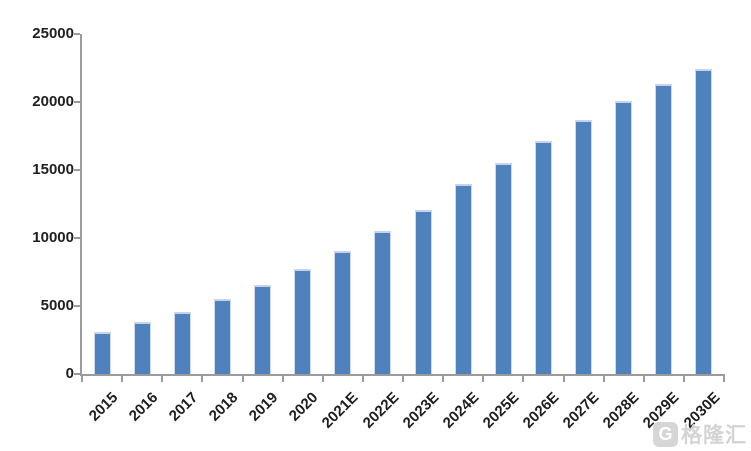 This screenshot has width=751, height=451. What do you see at coordinates (714, 435) in the screenshot?
I see `watermark-text: 格隆汇` at bounding box center [714, 435].